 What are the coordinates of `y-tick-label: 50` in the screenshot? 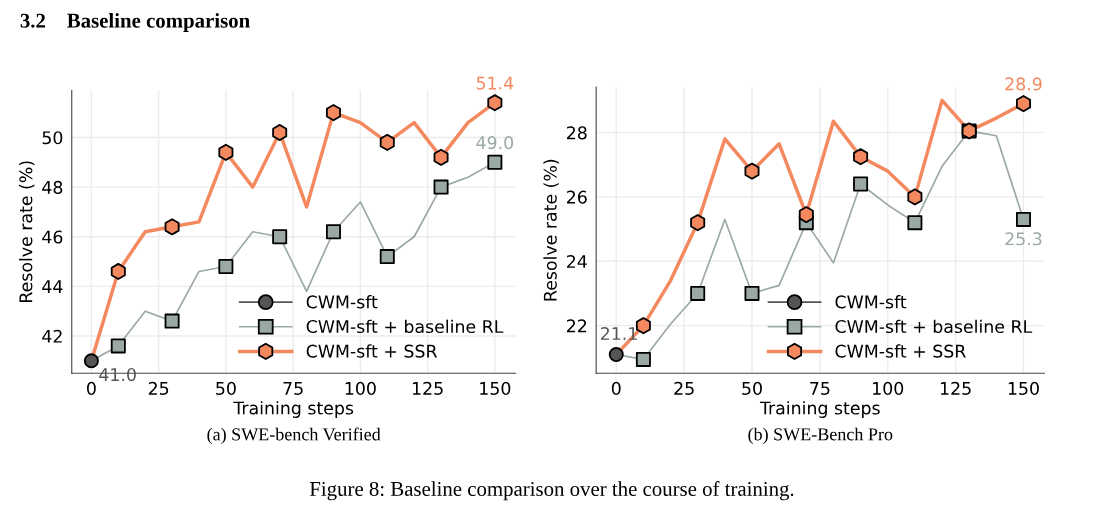 It's located at (52, 138).